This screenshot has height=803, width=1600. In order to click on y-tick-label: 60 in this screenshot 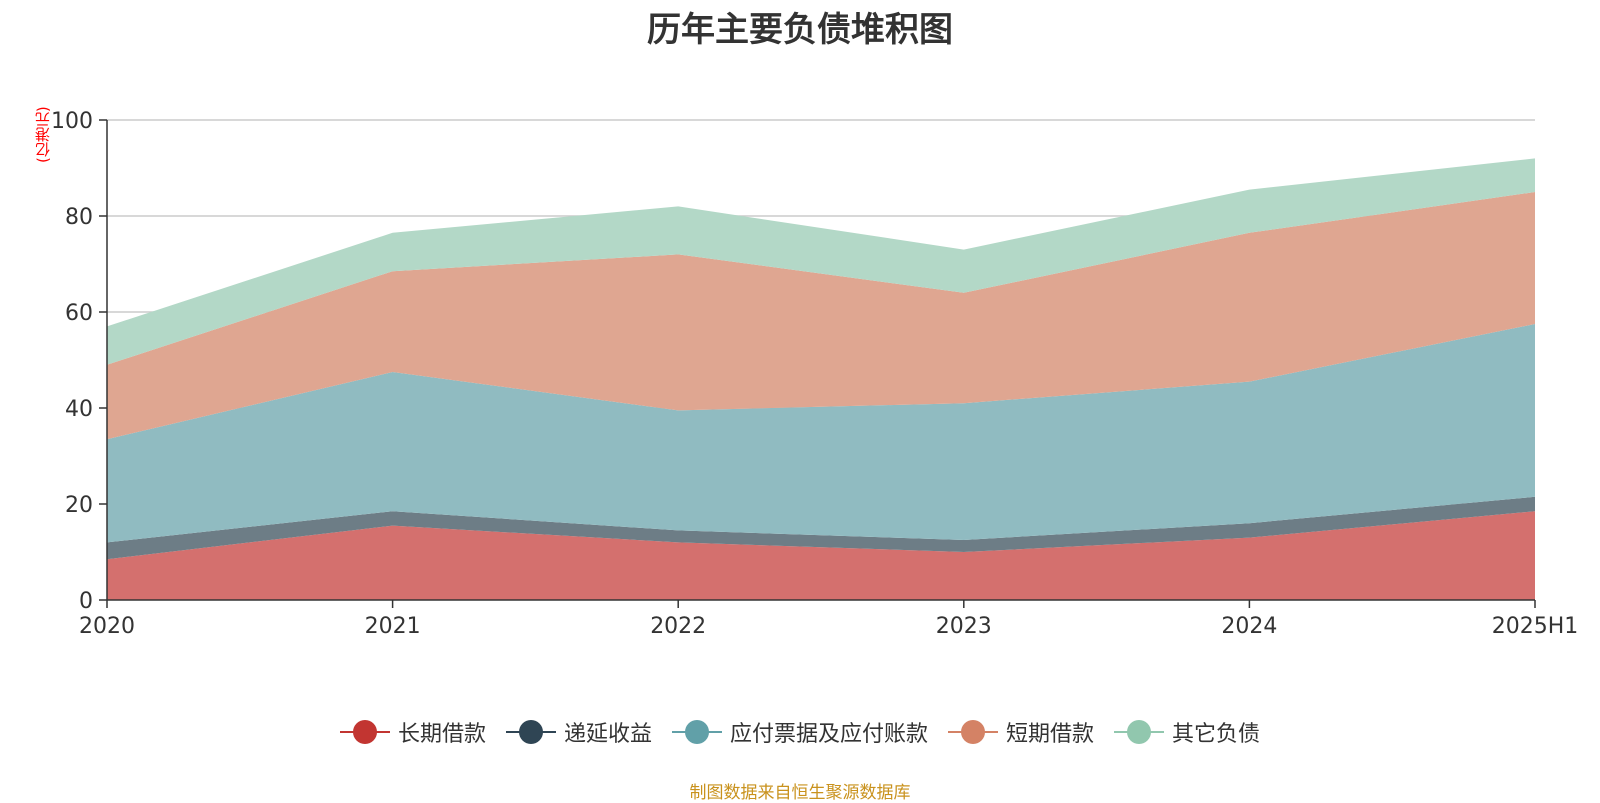, I will do `click(79, 313)`.